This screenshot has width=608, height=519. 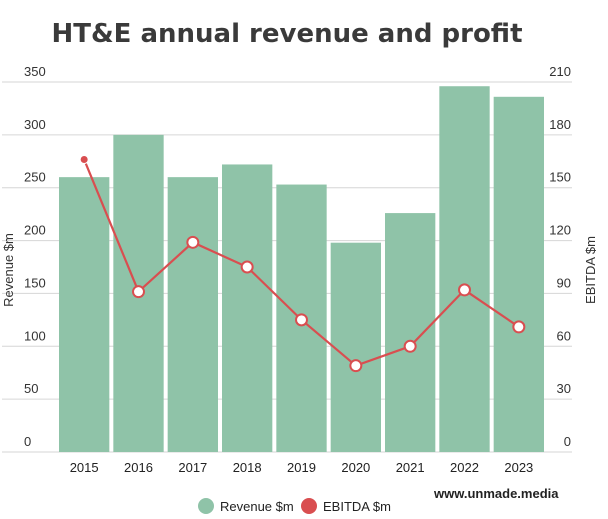 What do you see at coordinates (286, 34) in the screenshot?
I see `chart-title: HT&E annual revenue and profit` at bounding box center [286, 34].